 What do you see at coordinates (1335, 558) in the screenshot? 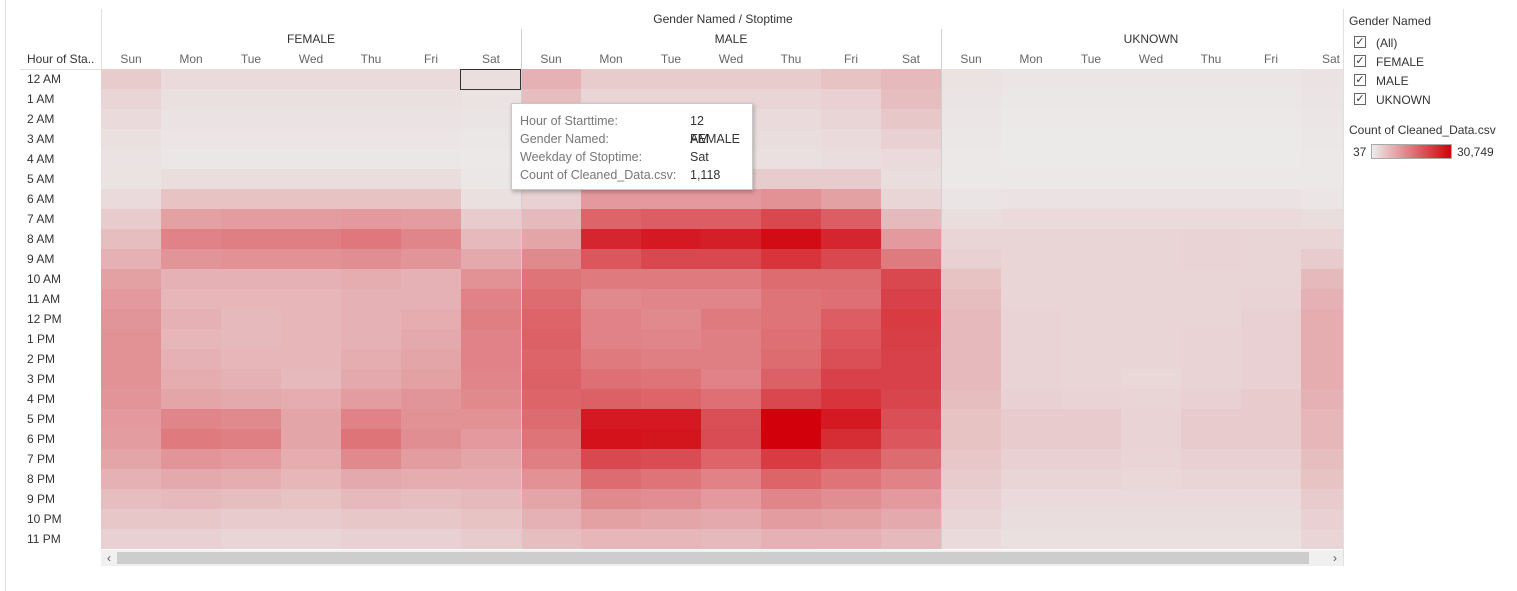
I see `scroll-right-icon: ›` at bounding box center [1335, 558].